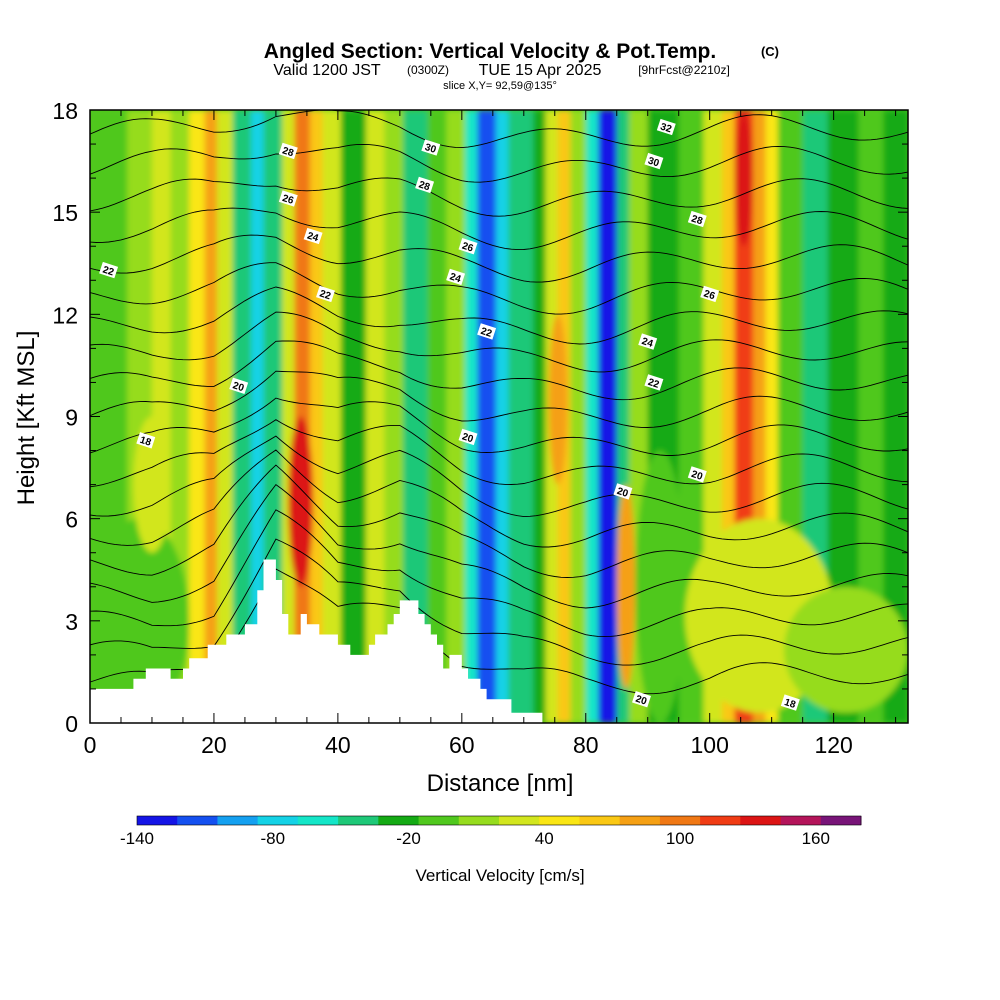 This screenshot has height=1000, width=1000. Describe the element at coordinates (710, 745) in the screenshot. I see `x-tick-label: 100` at that location.